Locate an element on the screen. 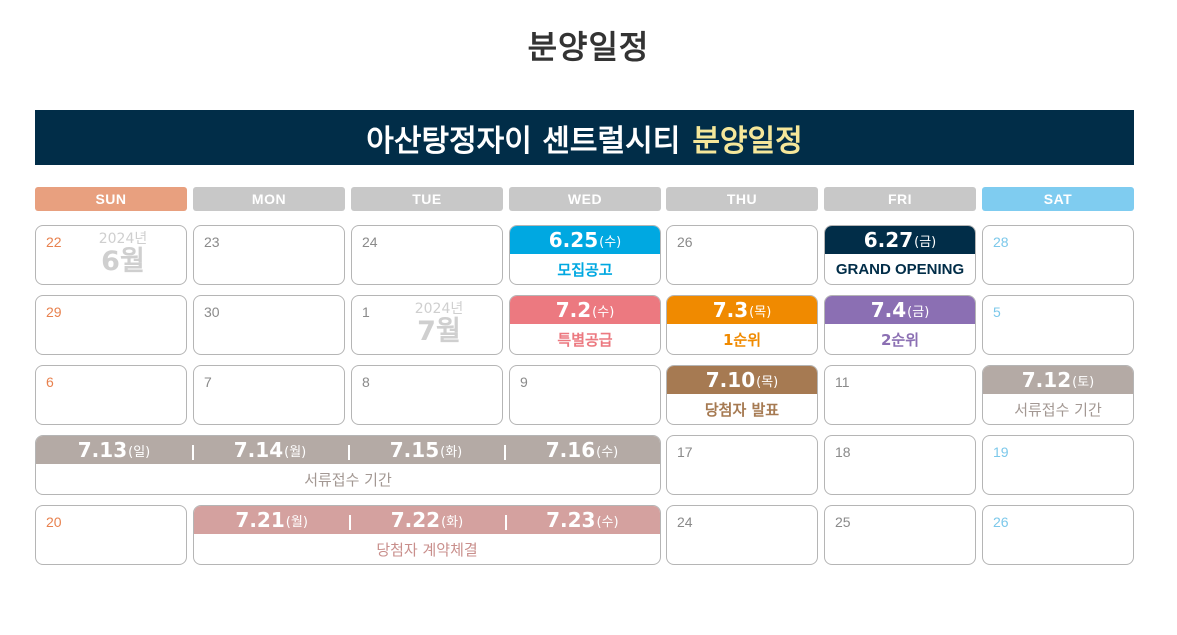 The width and height of the screenshot is (1177, 635). span-date-segment: 7.16 (수) is located at coordinates (582, 450).